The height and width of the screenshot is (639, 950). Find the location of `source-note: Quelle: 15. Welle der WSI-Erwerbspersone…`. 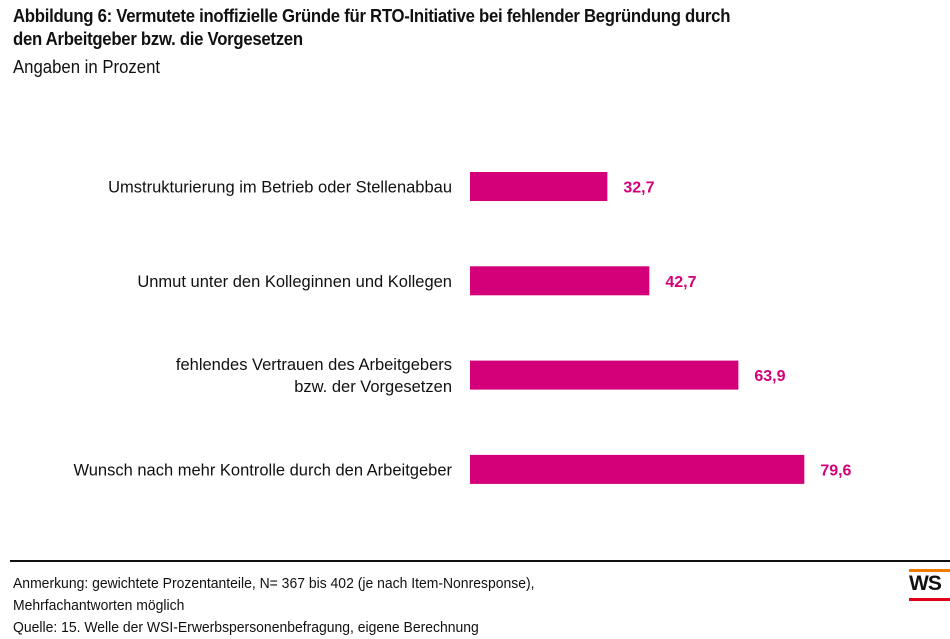

source-note: Quelle: 15. Welle der WSI-Erwerbspersone… is located at coordinates (246, 627).